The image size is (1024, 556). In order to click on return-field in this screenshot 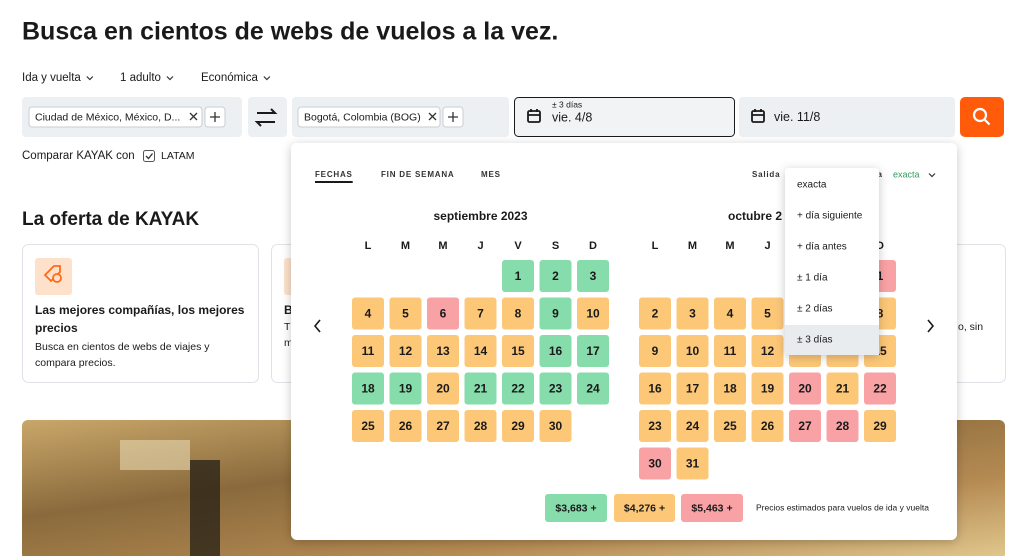, I will do `click(847, 117)`.